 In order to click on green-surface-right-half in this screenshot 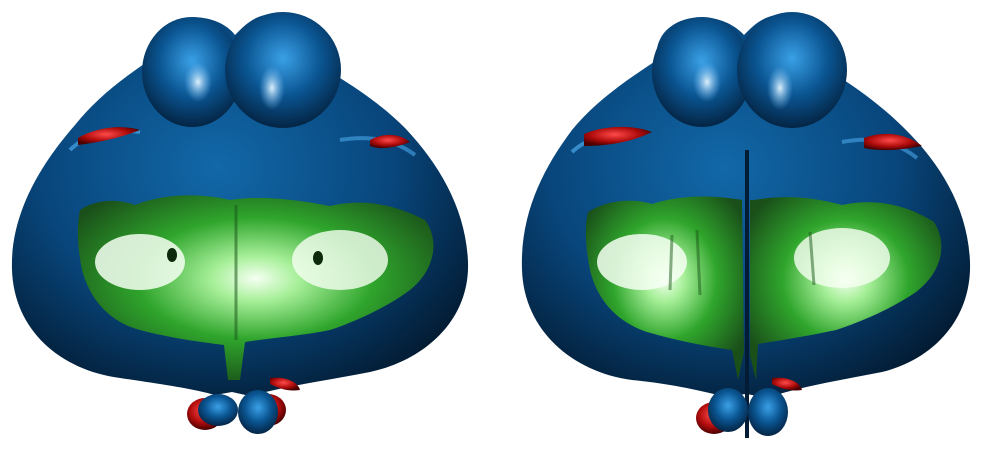, I will do `click(846, 288)`.